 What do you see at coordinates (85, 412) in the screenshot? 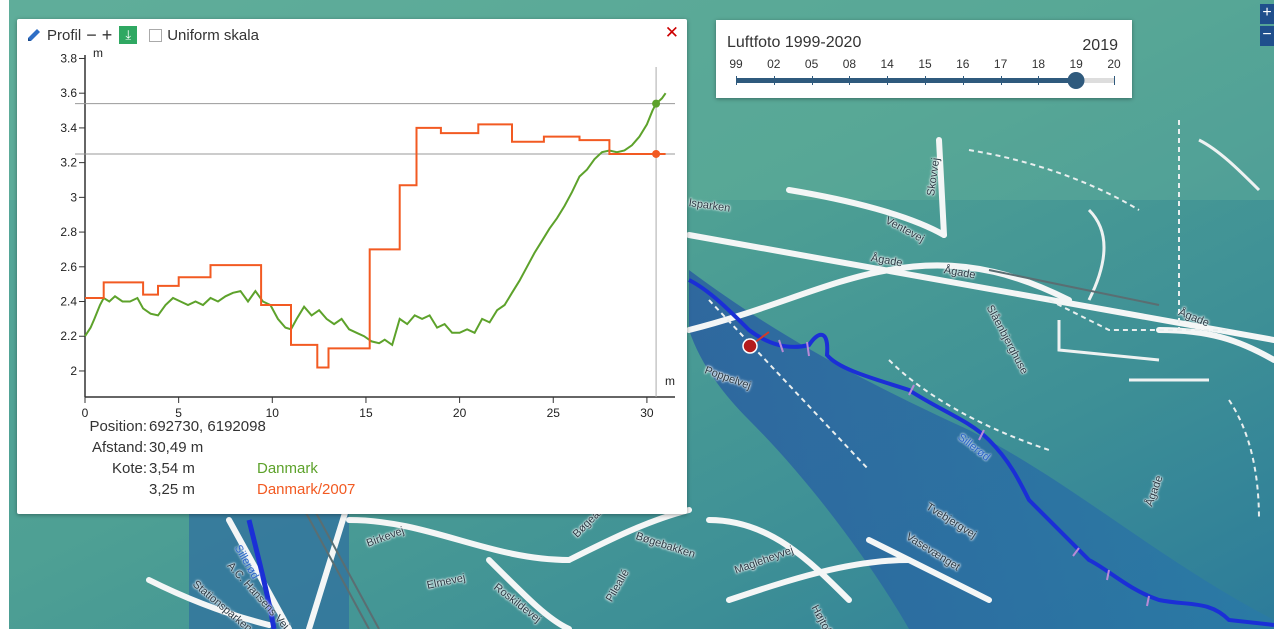
I see `x-tick-label: 0` at bounding box center [85, 412].